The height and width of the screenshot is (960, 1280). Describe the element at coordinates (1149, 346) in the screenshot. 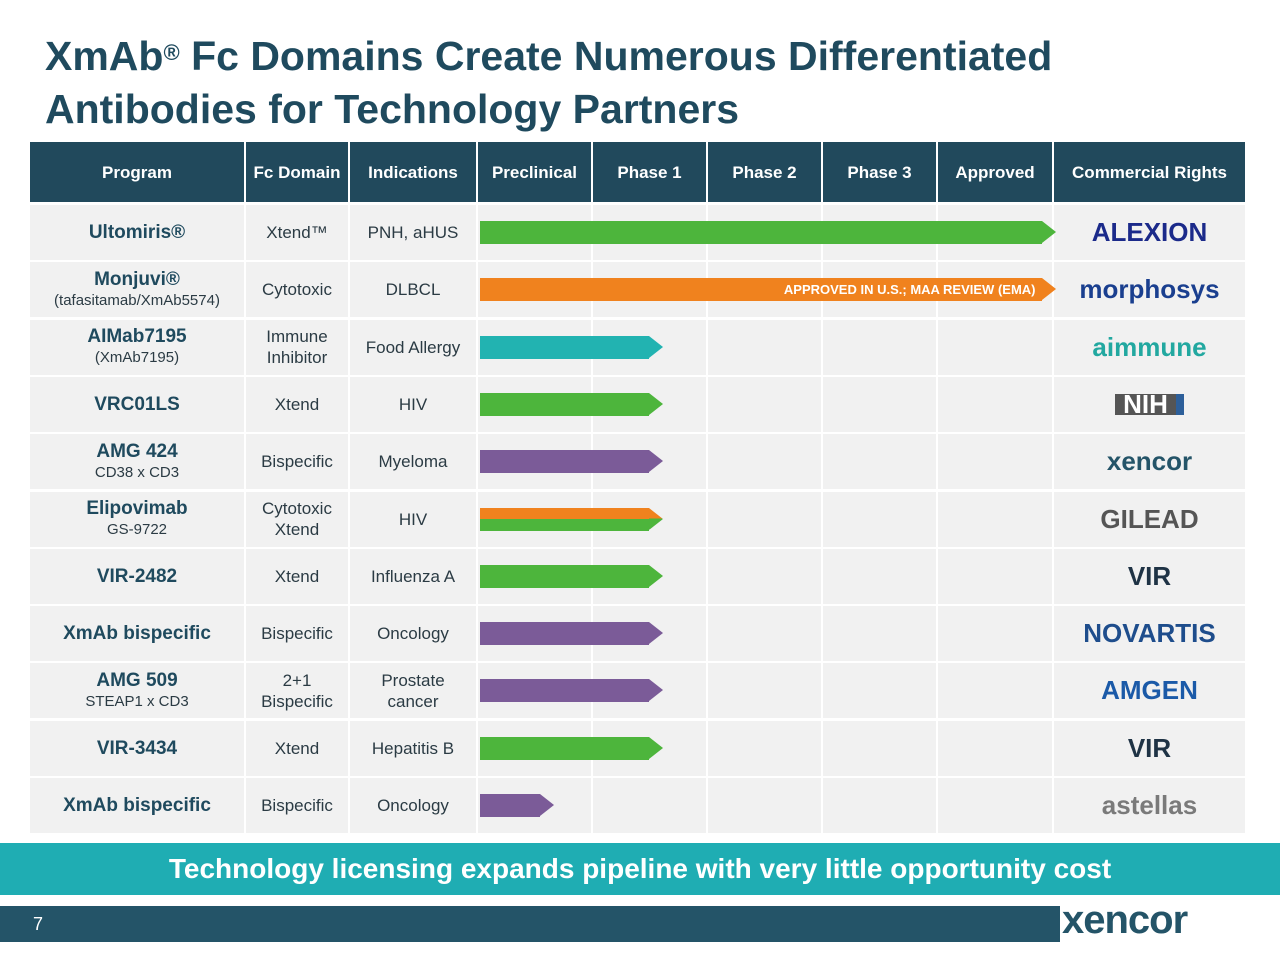

I see `partner-logo: aimmune` at that location.